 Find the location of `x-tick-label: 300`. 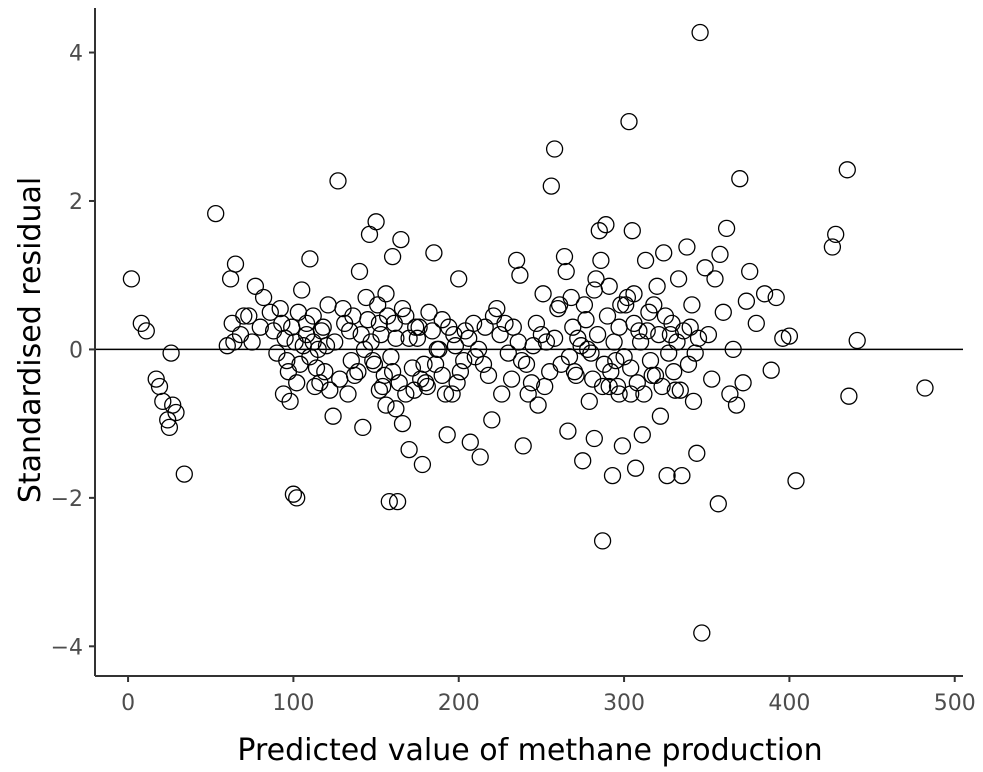

x-tick-label: 300 is located at coordinates (624, 703).